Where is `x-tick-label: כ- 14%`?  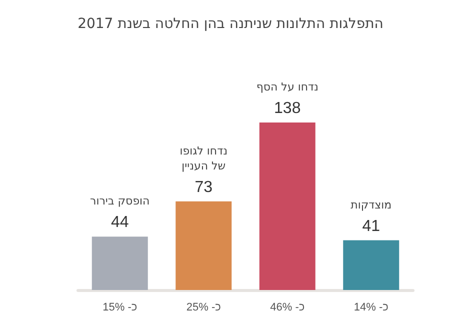
x-tick-label: כ- 14% is located at coordinates (371, 308).